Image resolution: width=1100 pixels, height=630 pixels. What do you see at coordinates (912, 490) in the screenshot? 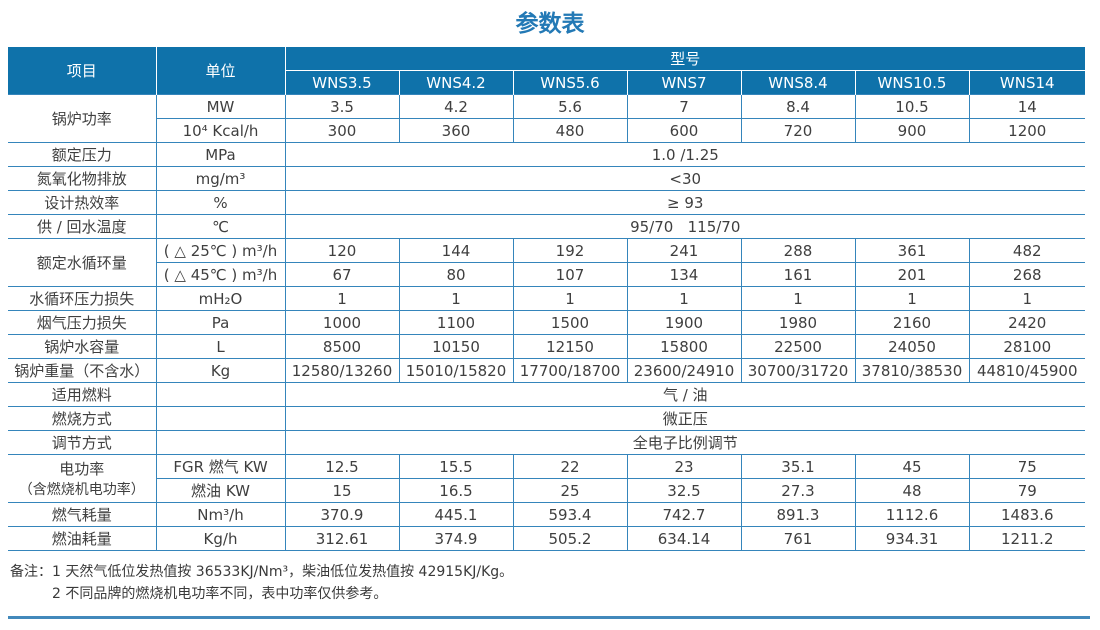
I see `value-cell: 48` at bounding box center [912, 490].